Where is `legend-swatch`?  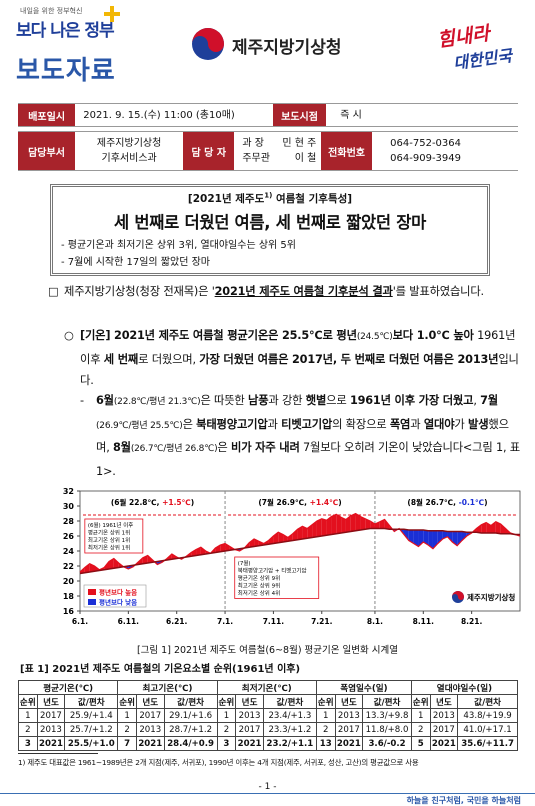
legend-swatch is located at coordinates (92, 592).